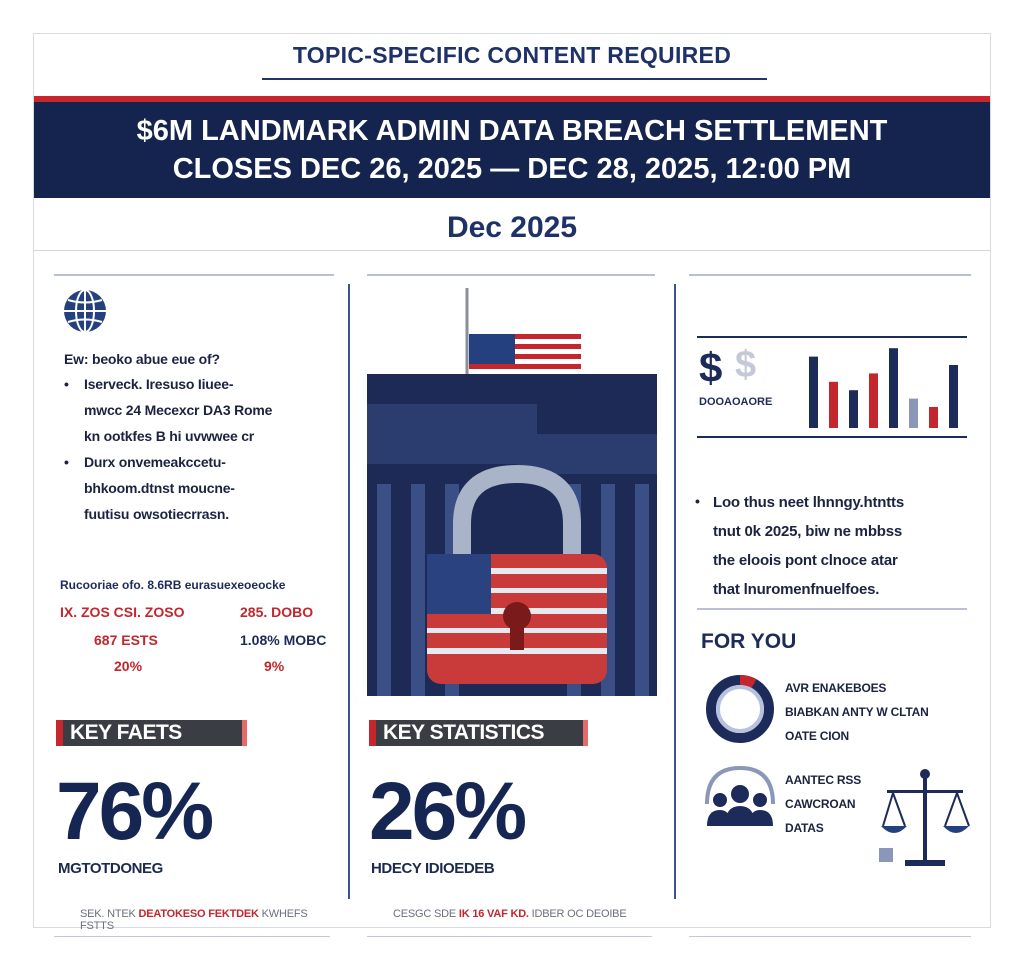 This screenshot has height=963, width=1024. Describe the element at coordinates (832, 437) in the screenshot. I see `chart-bottom-rule` at that location.